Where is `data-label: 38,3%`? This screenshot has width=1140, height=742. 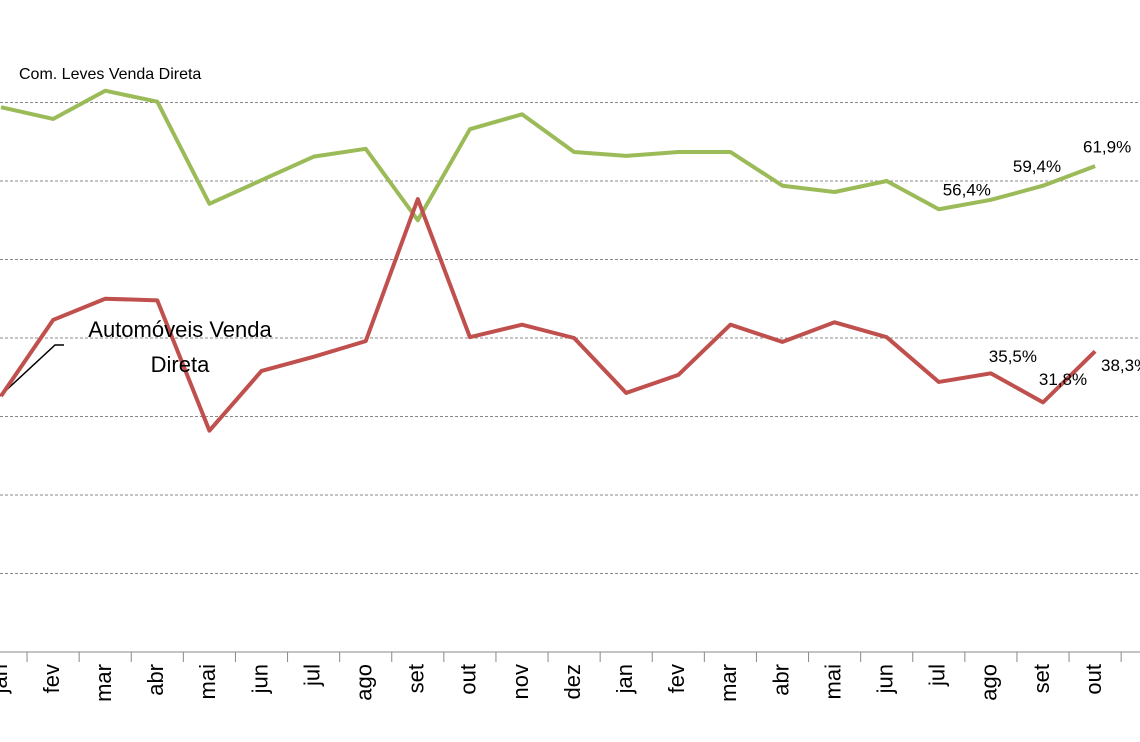
data-label: 38,3% is located at coordinates (1120, 365).